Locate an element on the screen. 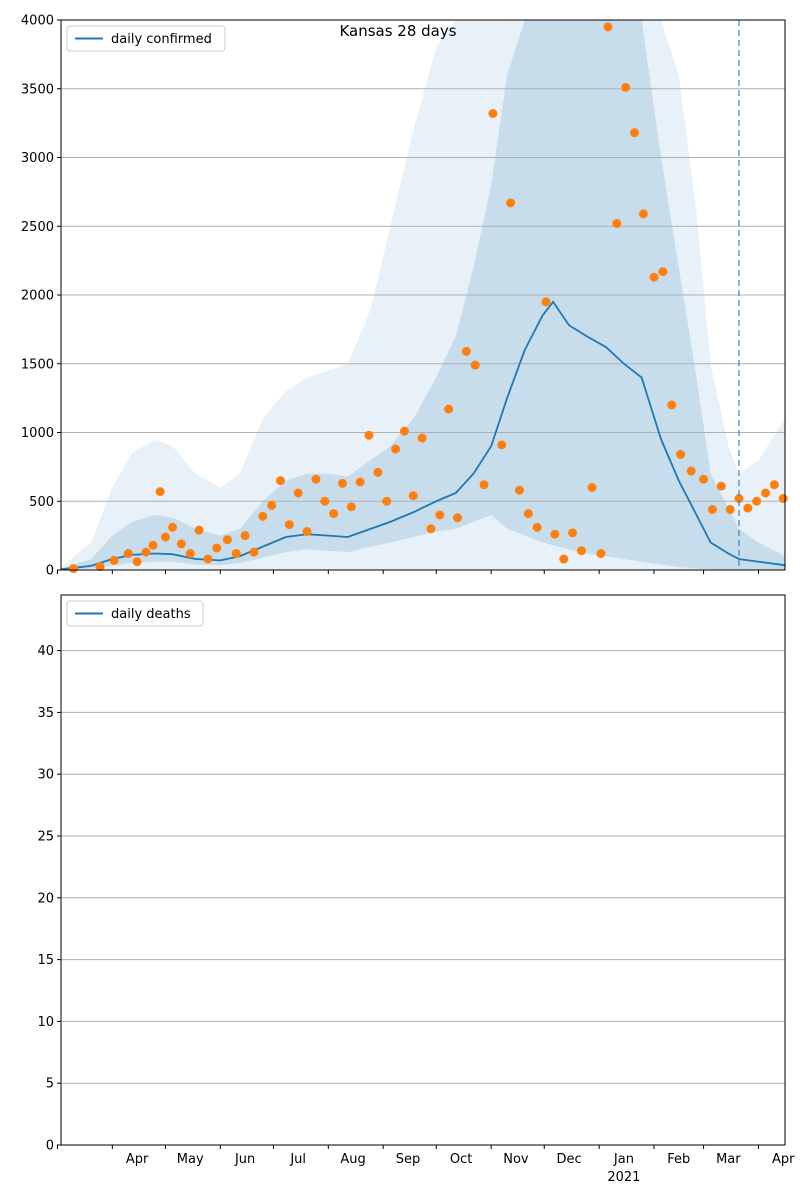 This screenshot has width=800, height=1200. y-tick-label: 2500 is located at coordinates (37, 227).